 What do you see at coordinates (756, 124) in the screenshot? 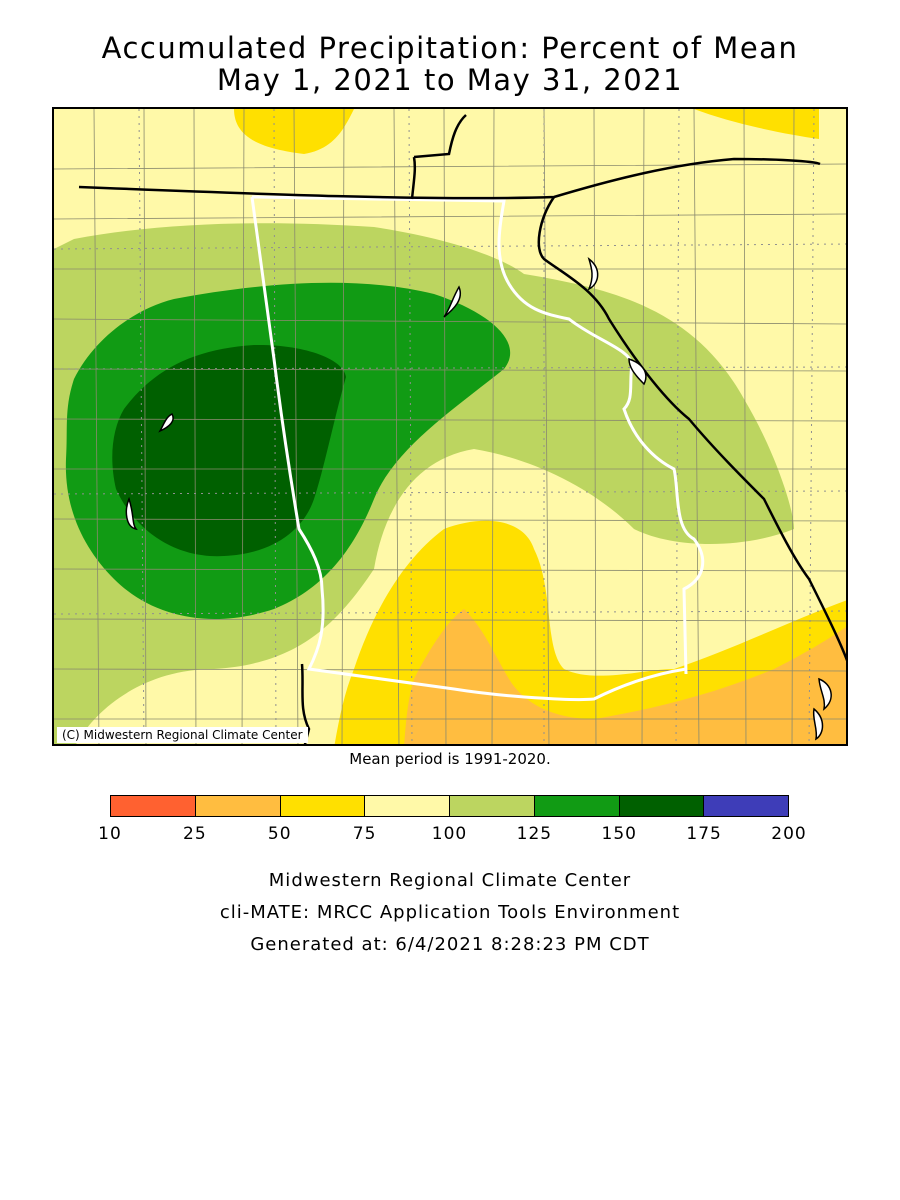
I see `region-50-75-northeast` at bounding box center [756, 124].